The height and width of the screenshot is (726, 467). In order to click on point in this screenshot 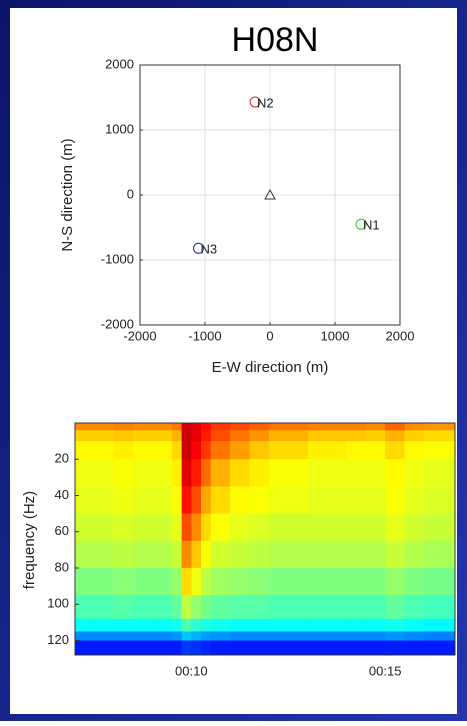, I will do `click(198, 248)`.